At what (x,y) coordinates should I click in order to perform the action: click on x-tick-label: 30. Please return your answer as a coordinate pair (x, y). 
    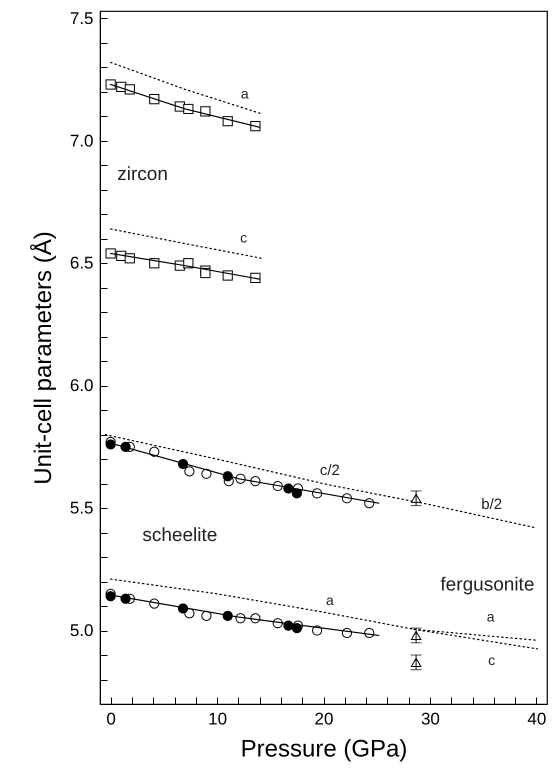
    Looking at the image, I should click on (430, 719).